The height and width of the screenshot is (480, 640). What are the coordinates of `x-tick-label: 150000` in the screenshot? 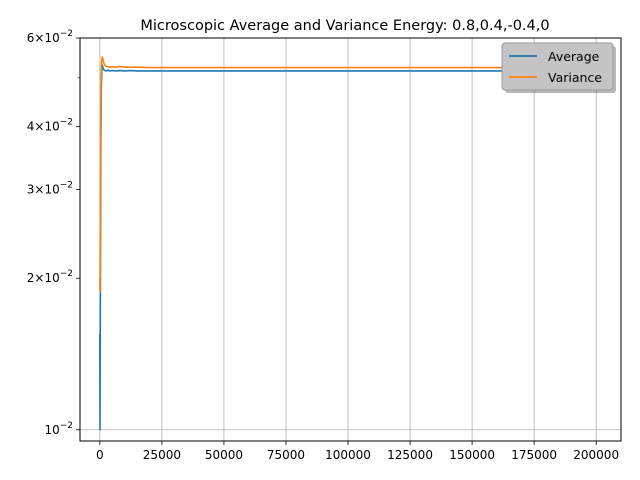 It's located at (472, 455).